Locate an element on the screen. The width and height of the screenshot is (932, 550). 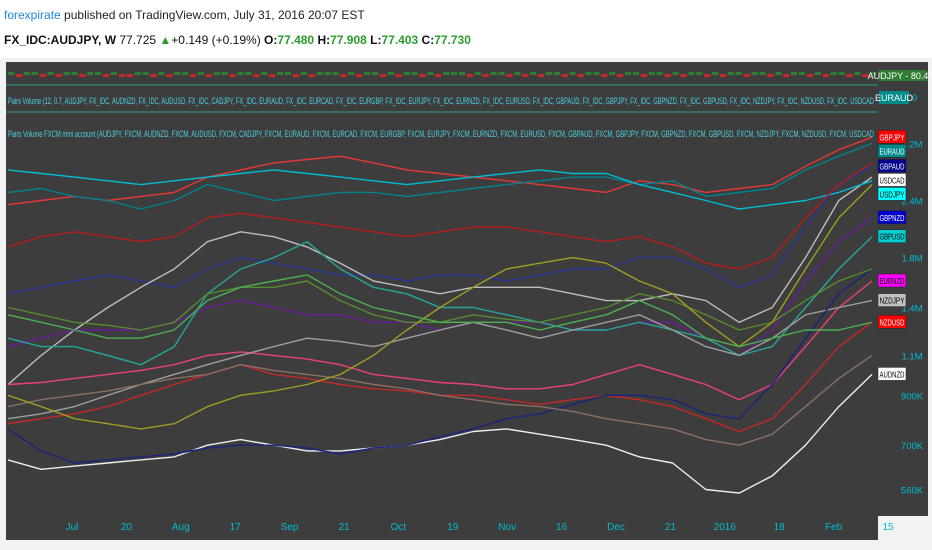
y-tick-label: 2.4M is located at coordinates (911, 202).